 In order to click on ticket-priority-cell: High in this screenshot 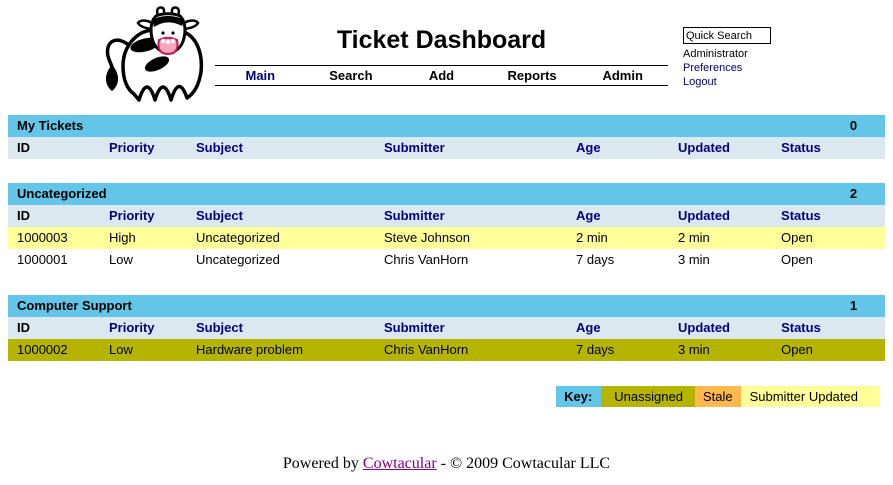, I will do `click(143, 238)`.